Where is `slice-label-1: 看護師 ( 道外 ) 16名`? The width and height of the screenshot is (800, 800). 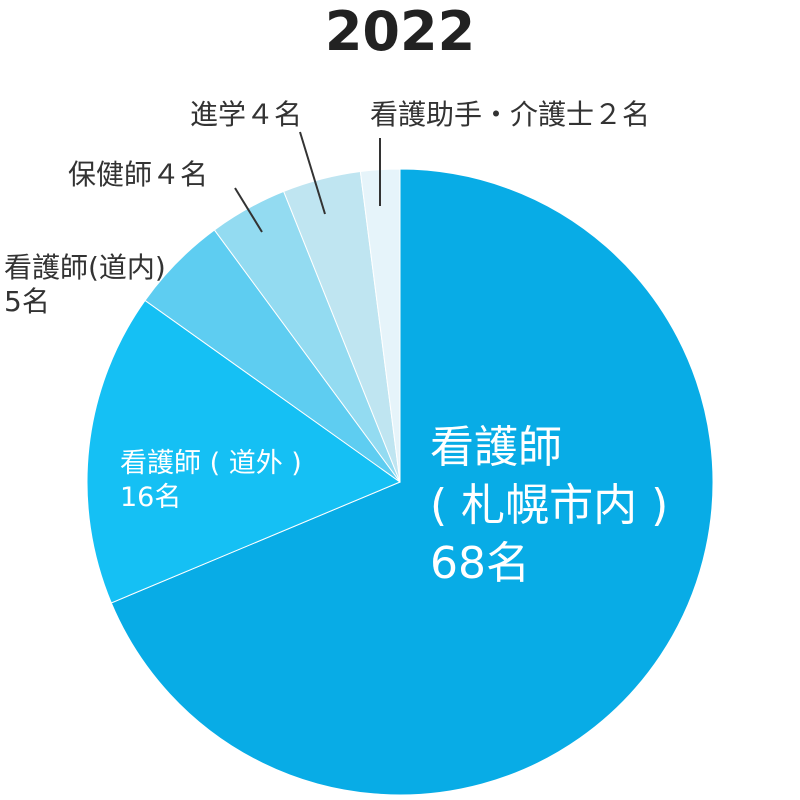
slice-label-1: 看護師 ( 道外 ) 16名 is located at coordinates (211, 480).